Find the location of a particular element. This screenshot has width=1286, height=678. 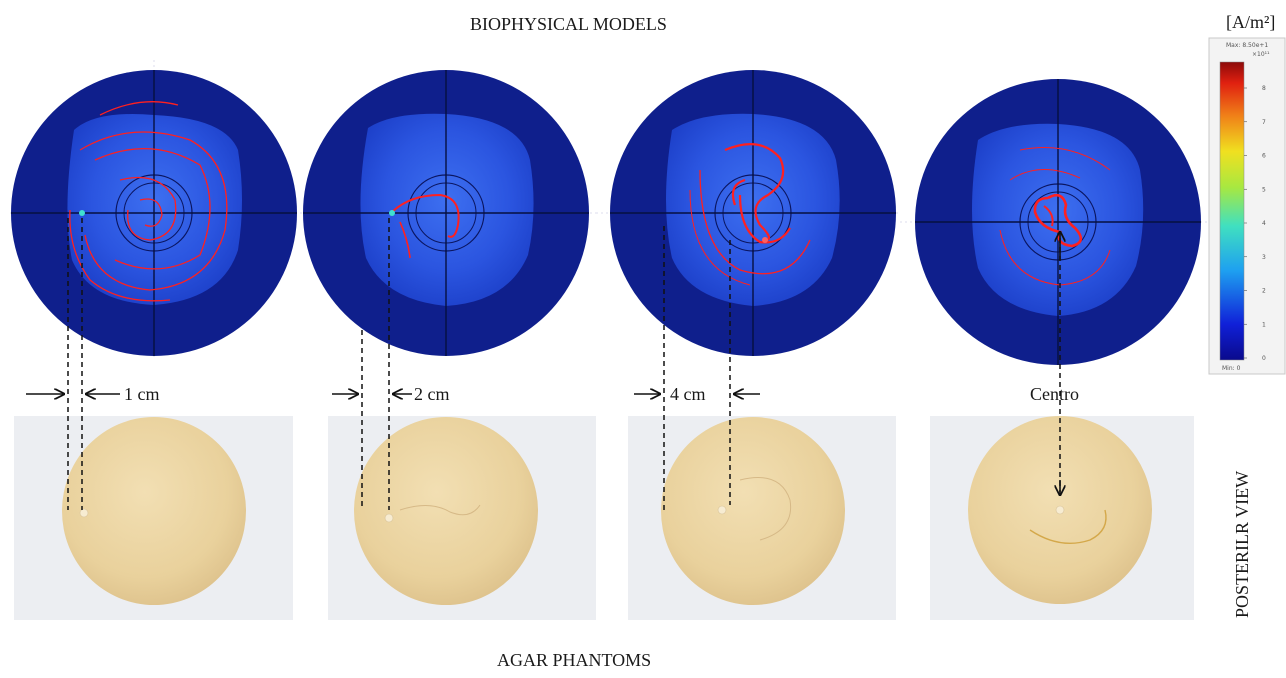

colorbar-max-label: Max: 8.50e+1 is located at coordinates (1247, 45).